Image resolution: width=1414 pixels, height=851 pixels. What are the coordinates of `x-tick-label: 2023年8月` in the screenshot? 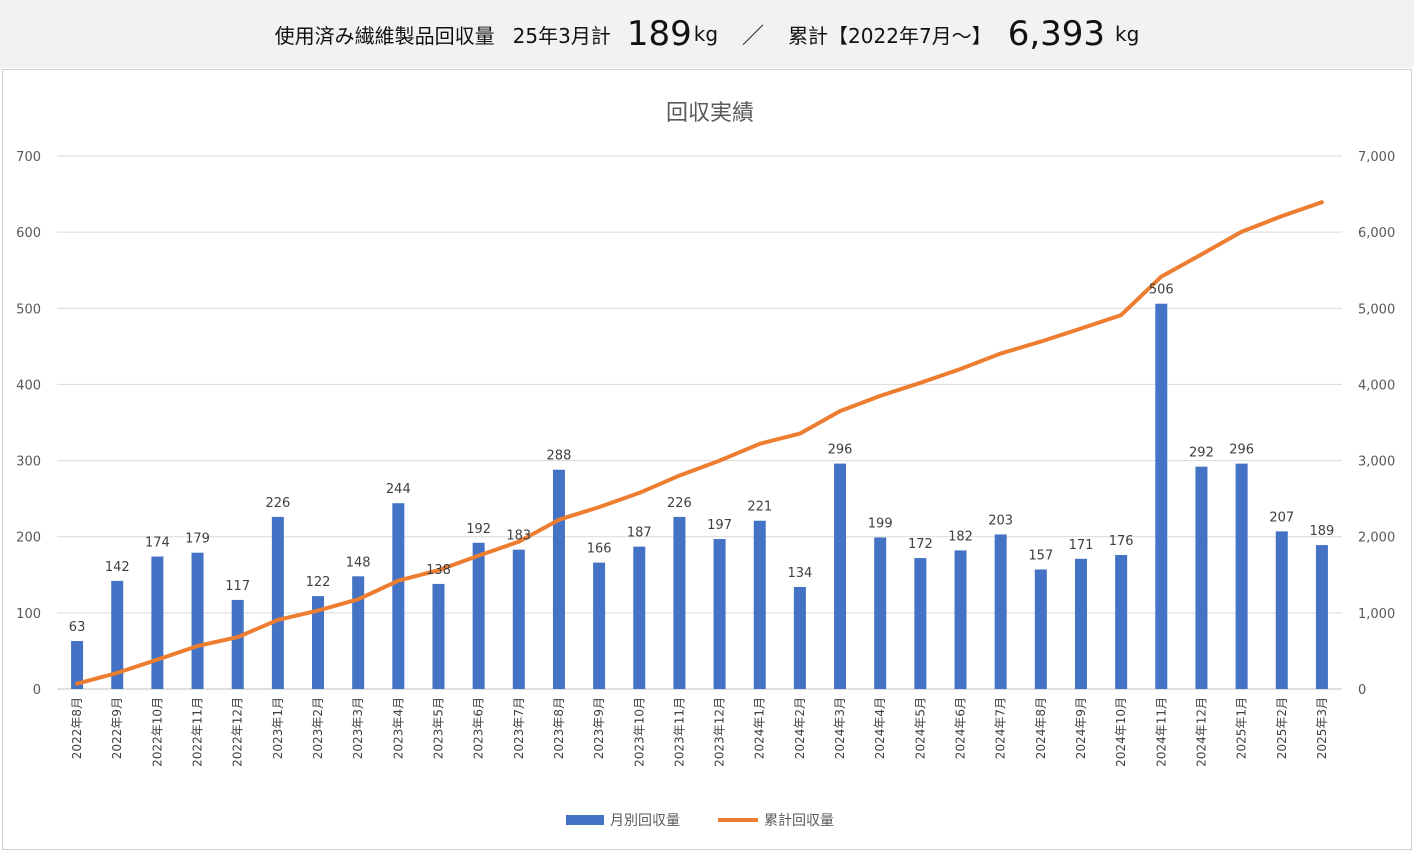 It's located at (559, 728).